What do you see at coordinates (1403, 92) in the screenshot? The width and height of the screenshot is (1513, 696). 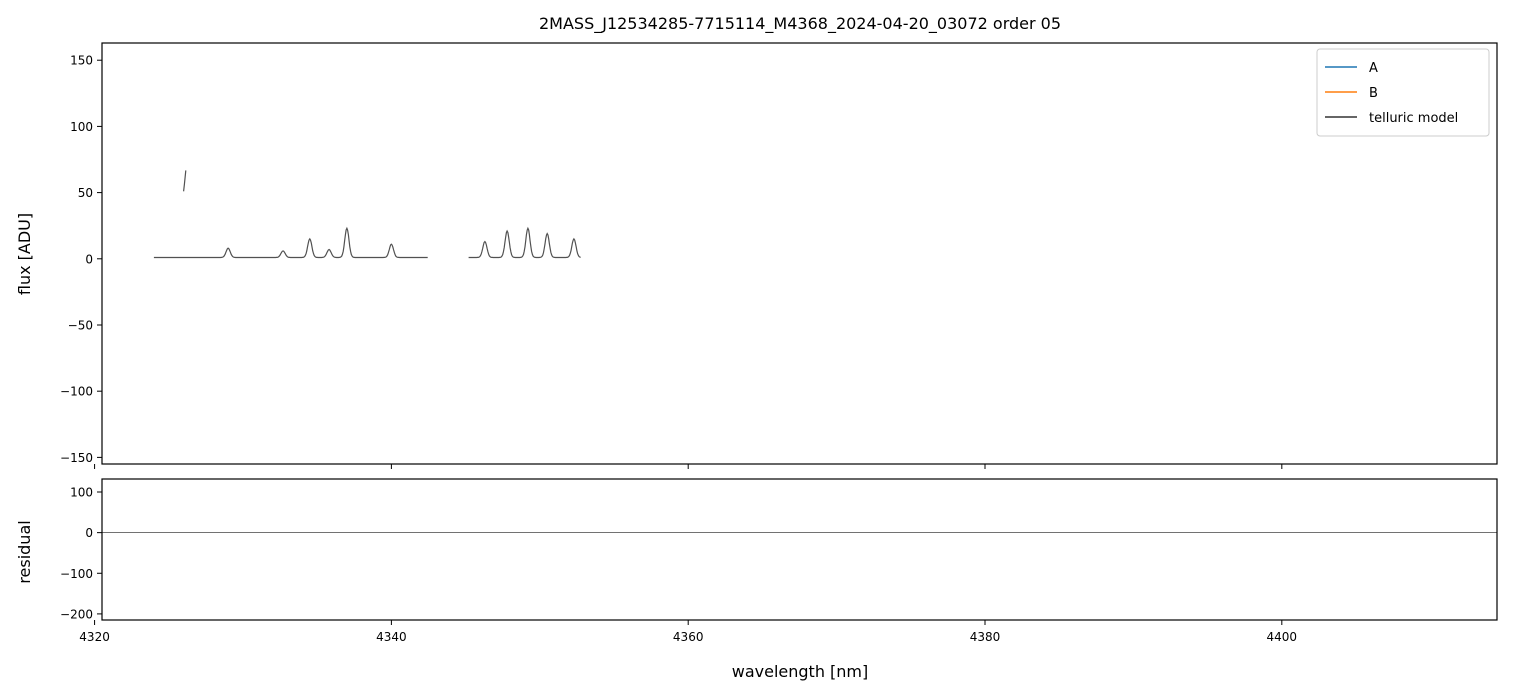 I see `legend-box` at bounding box center [1403, 92].